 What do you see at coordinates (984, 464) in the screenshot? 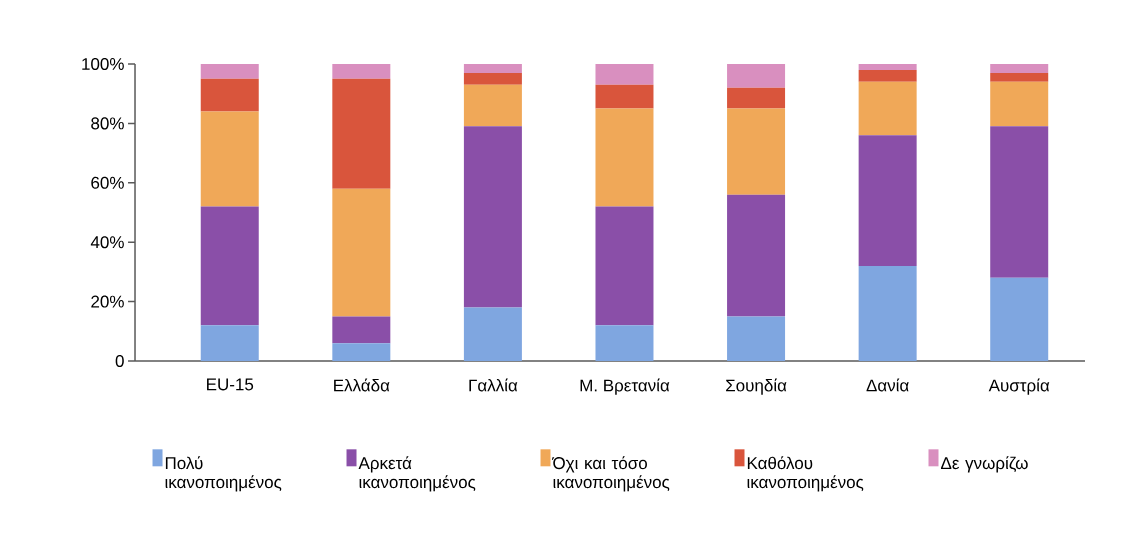
I see `legend-label: Δε γνωρίζω` at bounding box center [984, 464].